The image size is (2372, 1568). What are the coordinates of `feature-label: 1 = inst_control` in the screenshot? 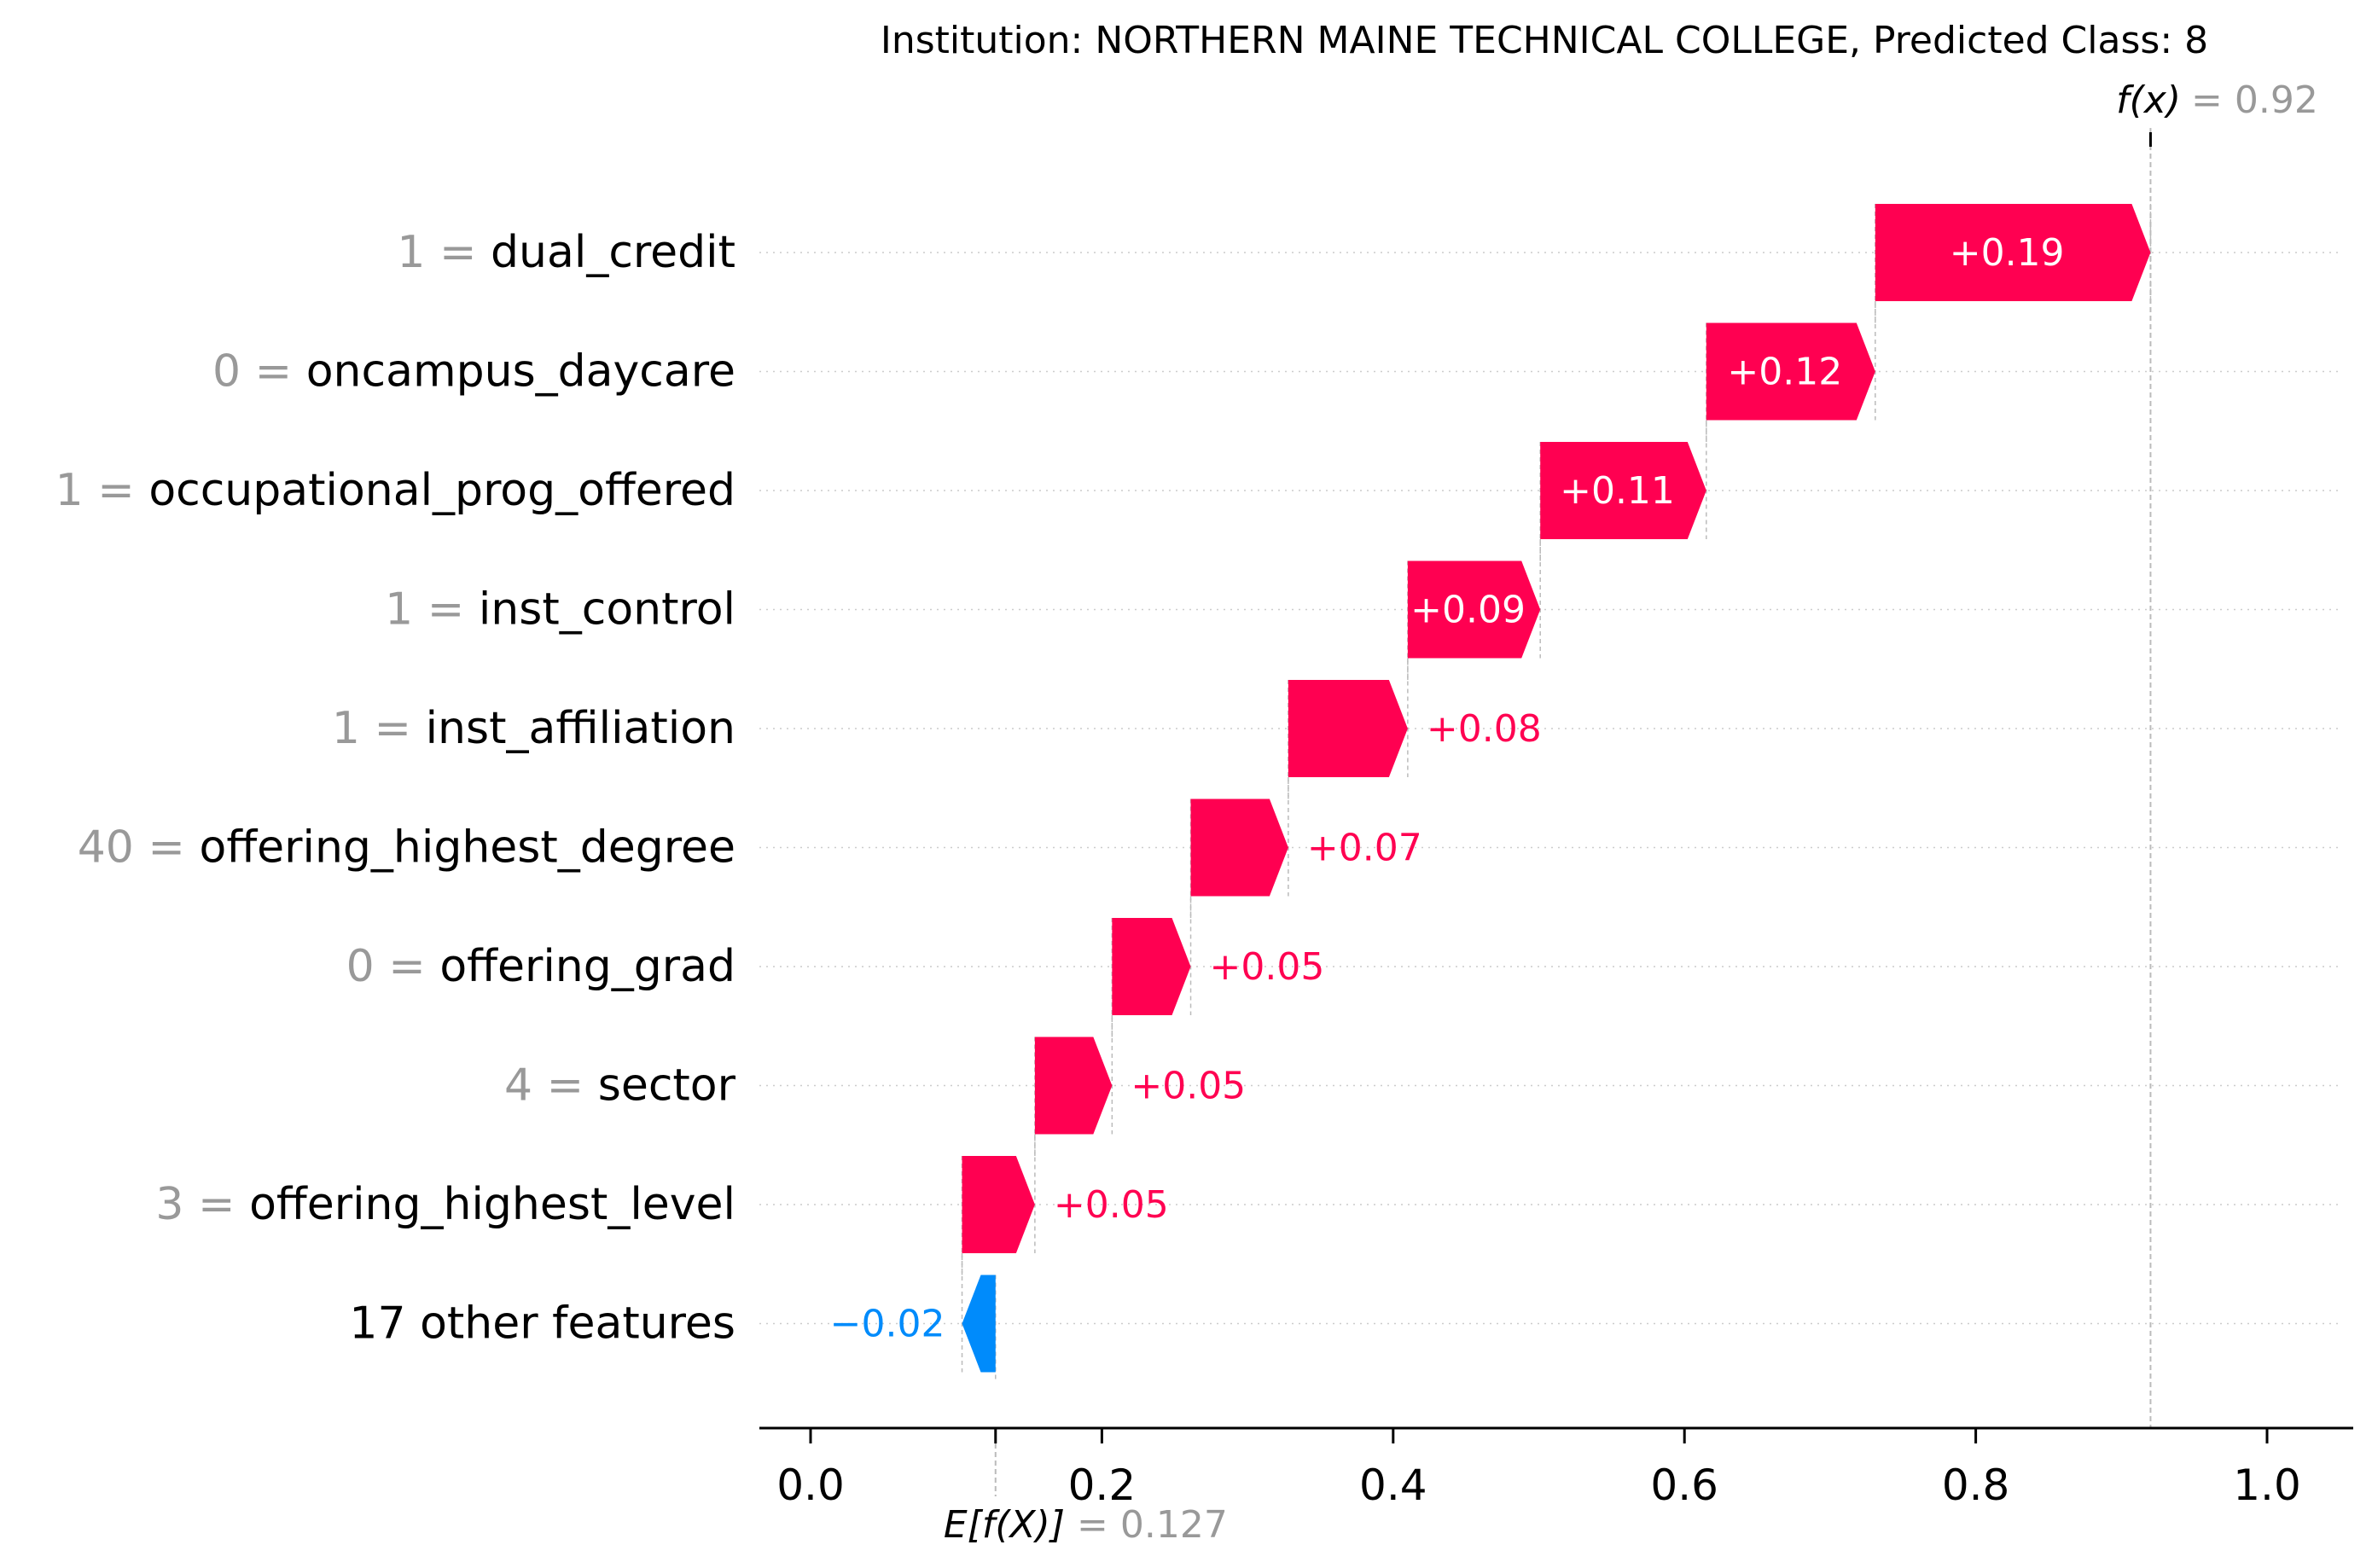 It's located at (560, 610).